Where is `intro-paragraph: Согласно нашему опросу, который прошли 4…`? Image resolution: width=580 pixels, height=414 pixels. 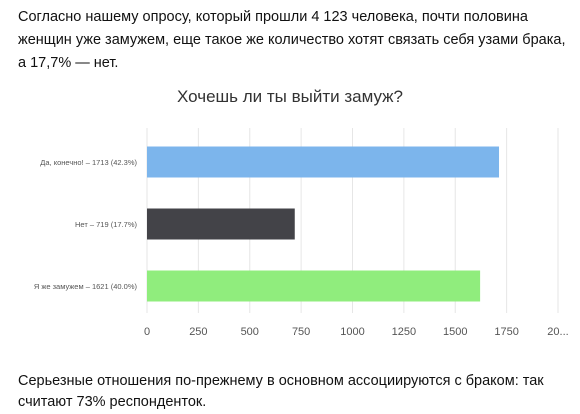
intro-paragraph: Согласно нашему опросу, который прошли 4… is located at coordinates (292, 40).